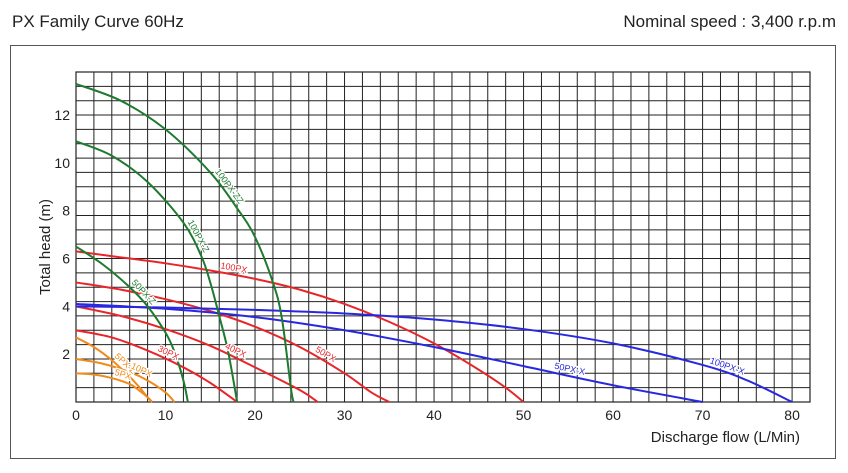  Describe the element at coordinates (76, 415) in the screenshot. I see `x-tick-label: 0` at that location.